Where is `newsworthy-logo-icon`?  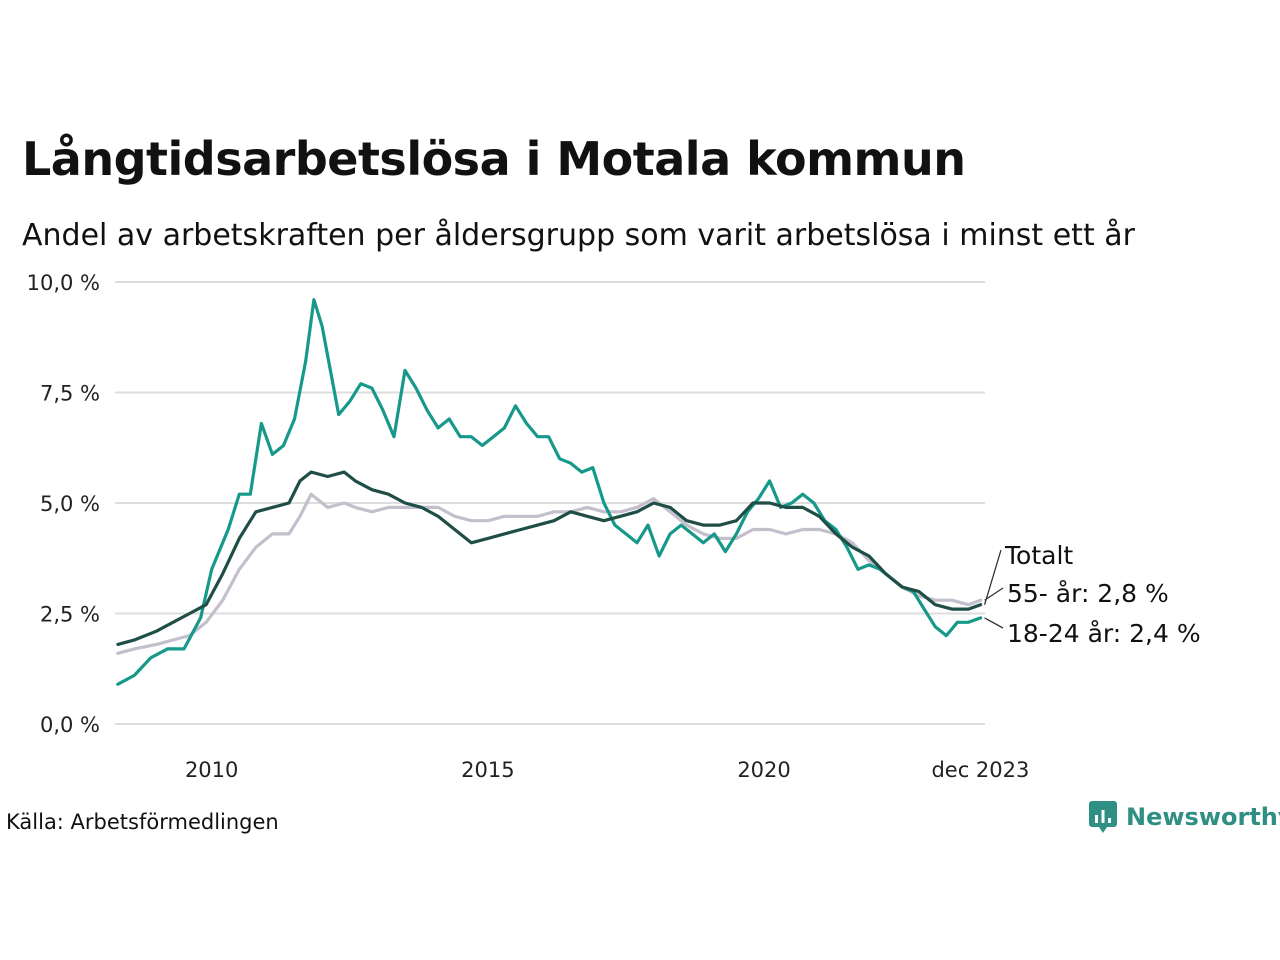 newsworthy-logo-icon is located at coordinates (1103, 817).